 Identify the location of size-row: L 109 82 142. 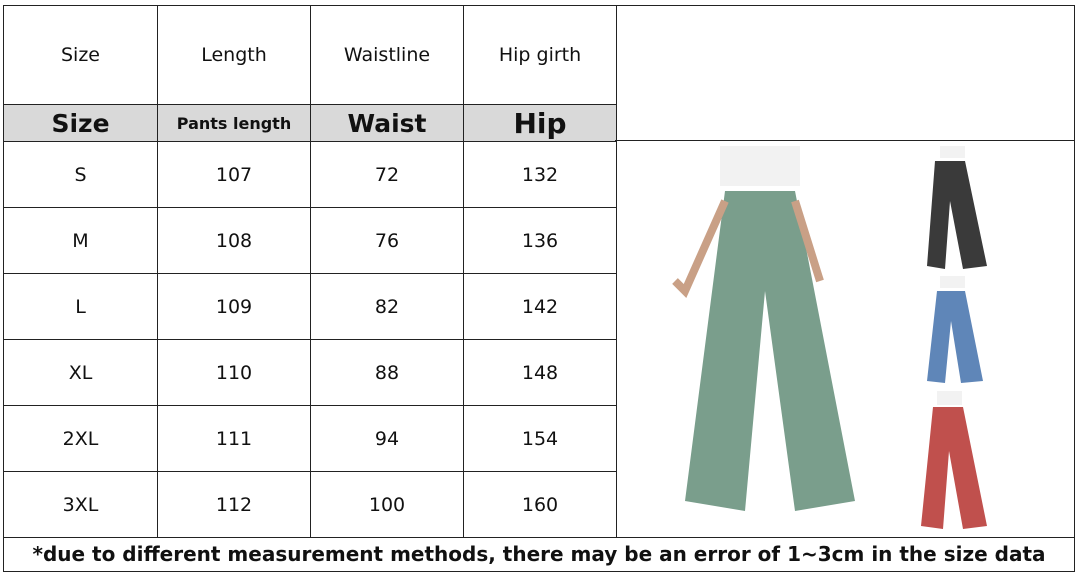
(310, 306).